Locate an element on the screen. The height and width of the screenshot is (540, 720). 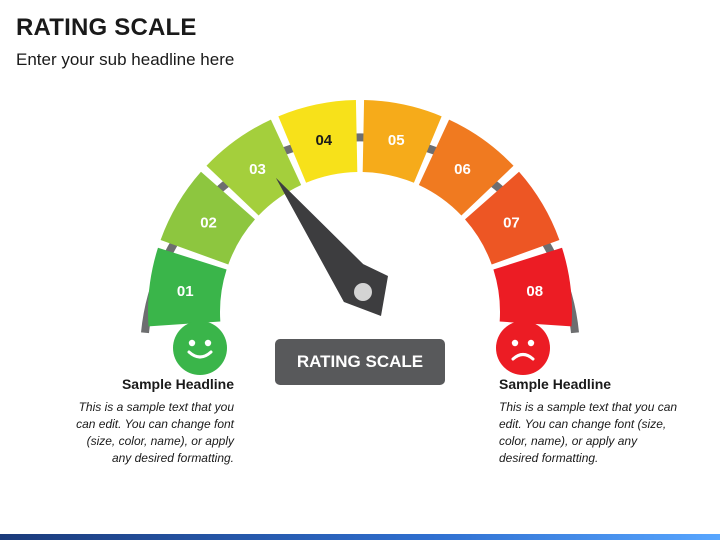
needle-dark-half is located at coordinates (332, 247).